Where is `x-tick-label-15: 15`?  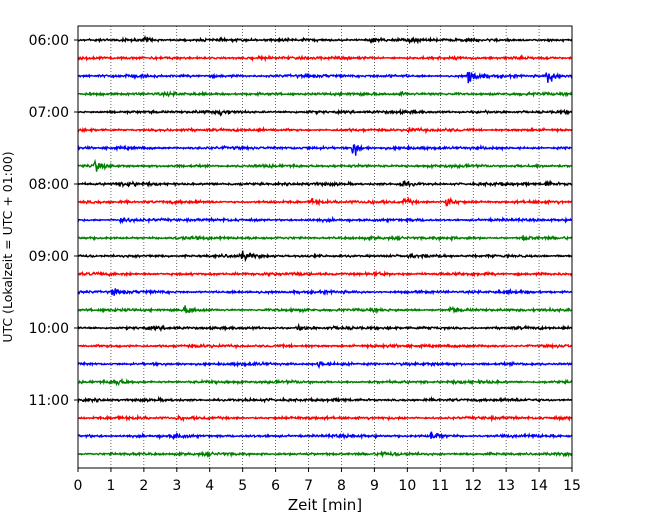 x-tick-label-15: 15 is located at coordinates (572, 486).